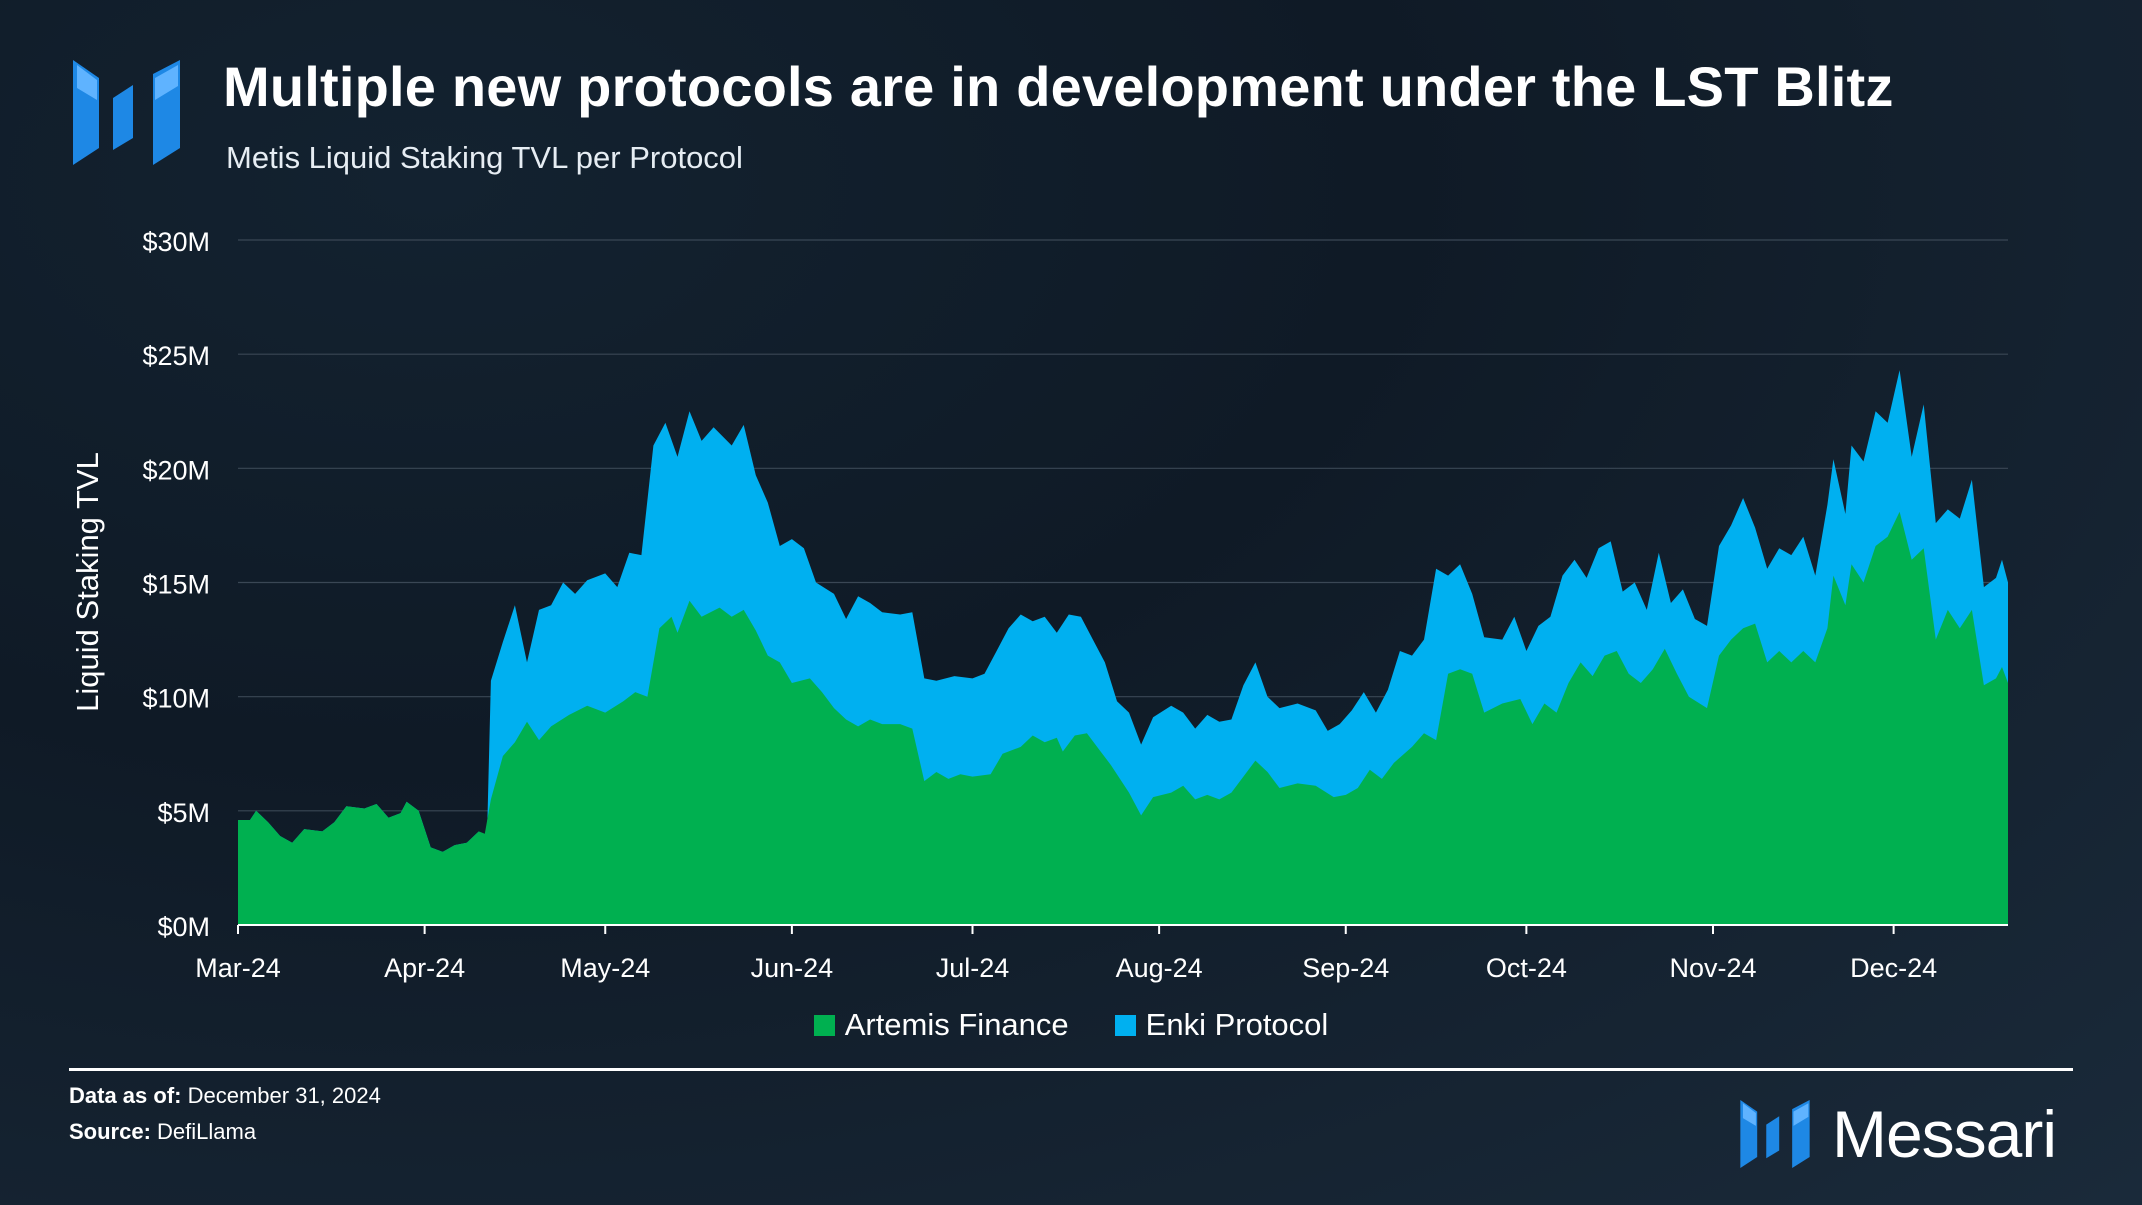  I want to click on x-tick-label: Mar-24, so click(238, 968).